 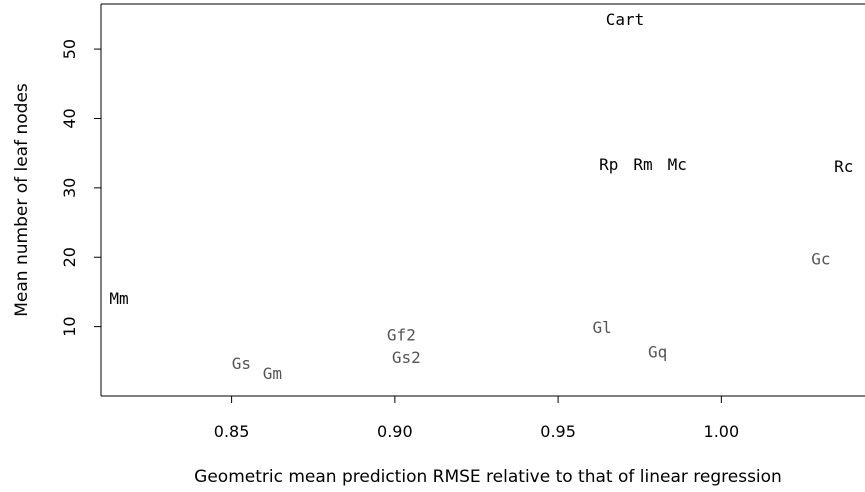 What do you see at coordinates (232, 431) in the screenshot?
I see `x-tick-label: 0.85` at bounding box center [232, 431].